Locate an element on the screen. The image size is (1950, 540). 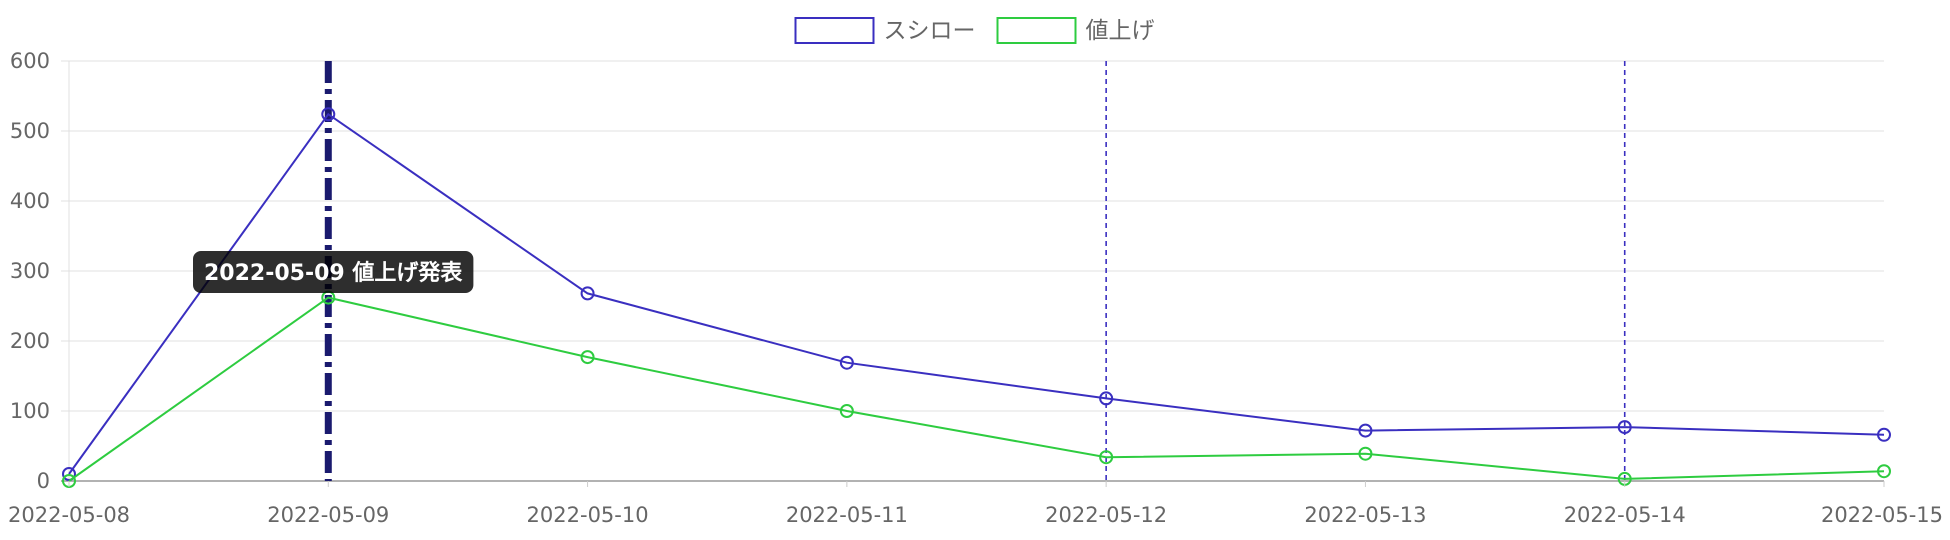
x-tick-label: 2022-05-11 is located at coordinates (847, 515).